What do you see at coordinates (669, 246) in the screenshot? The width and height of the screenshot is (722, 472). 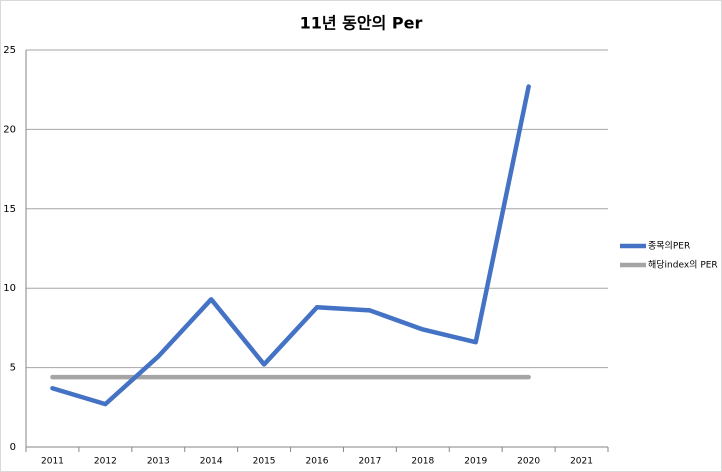 I see `legend-label: 종목의PER` at bounding box center [669, 246].